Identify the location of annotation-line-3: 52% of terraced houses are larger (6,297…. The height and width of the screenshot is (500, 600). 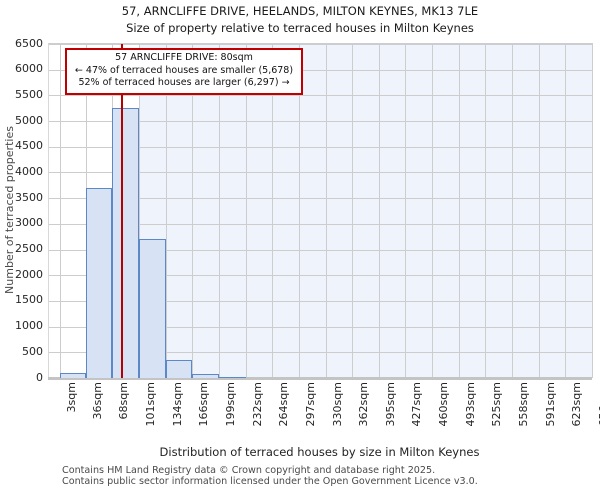
(184, 82).